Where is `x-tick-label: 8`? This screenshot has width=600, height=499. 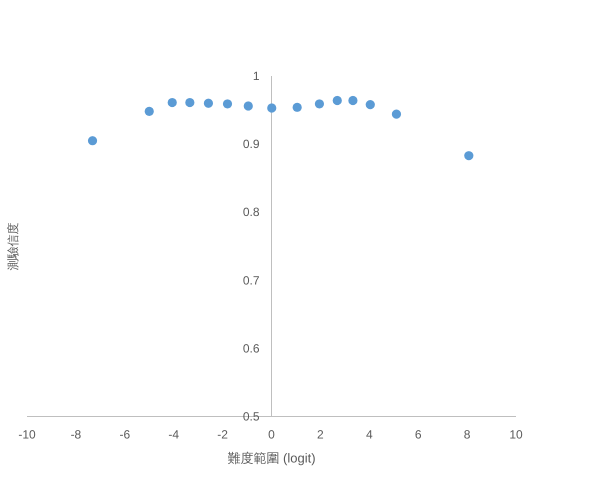
x-tick-label: 8 is located at coordinates (467, 435).